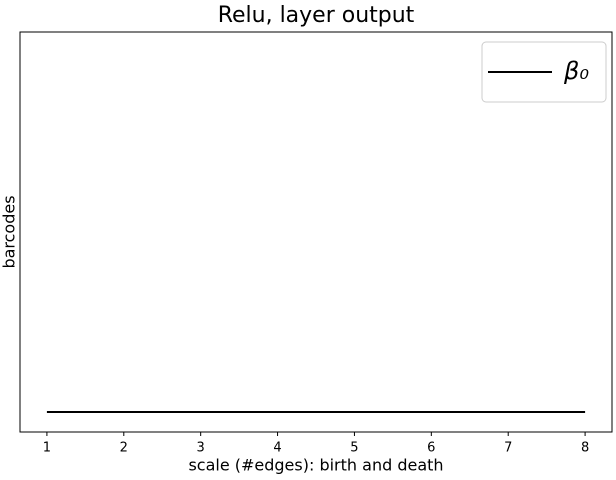 The width and height of the screenshot is (616, 480). Describe the element at coordinates (431, 448) in the screenshot. I see `x-tick-label: 6` at that location.